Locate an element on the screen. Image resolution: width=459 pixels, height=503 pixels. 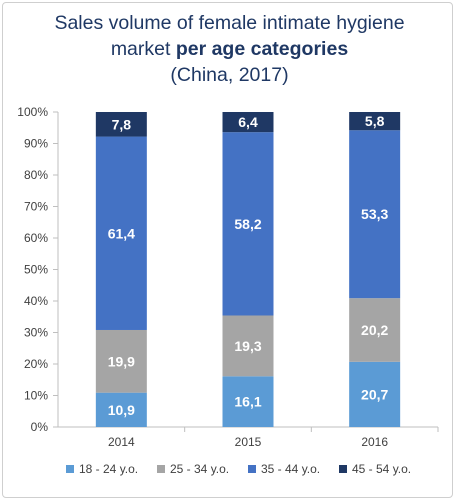
x-tick-label: 2015 is located at coordinates (248, 442).